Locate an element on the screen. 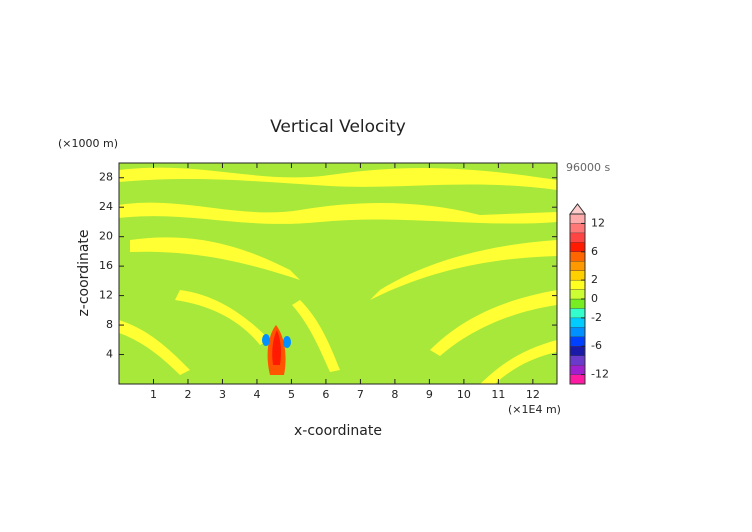 This screenshot has height=532, width=752. colorbar-tick-label: -6 is located at coordinates (596, 345).